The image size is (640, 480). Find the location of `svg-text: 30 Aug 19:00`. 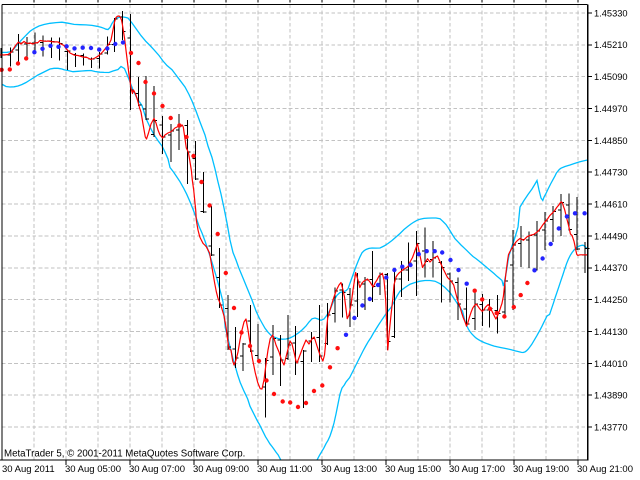

svg-text: 30 Aug 19:00 is located at coordinates (541, 469).